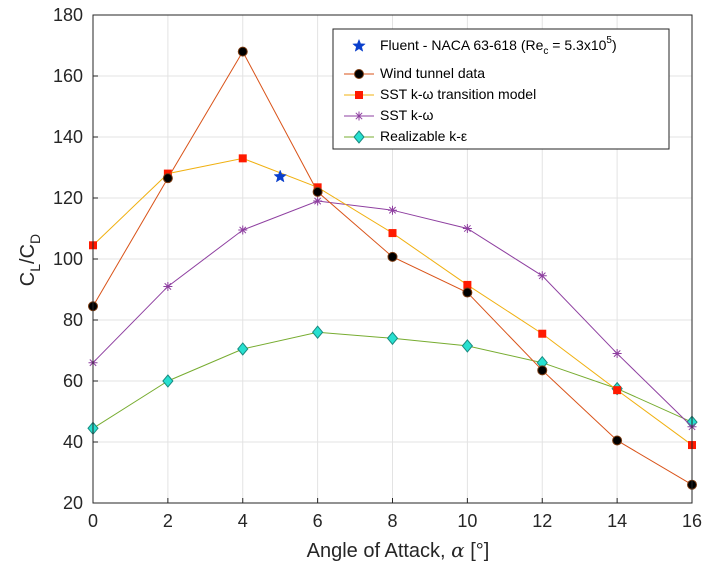 The image size is (706, 564). I want to click on y-tick-label: 140, so click(68, 137).